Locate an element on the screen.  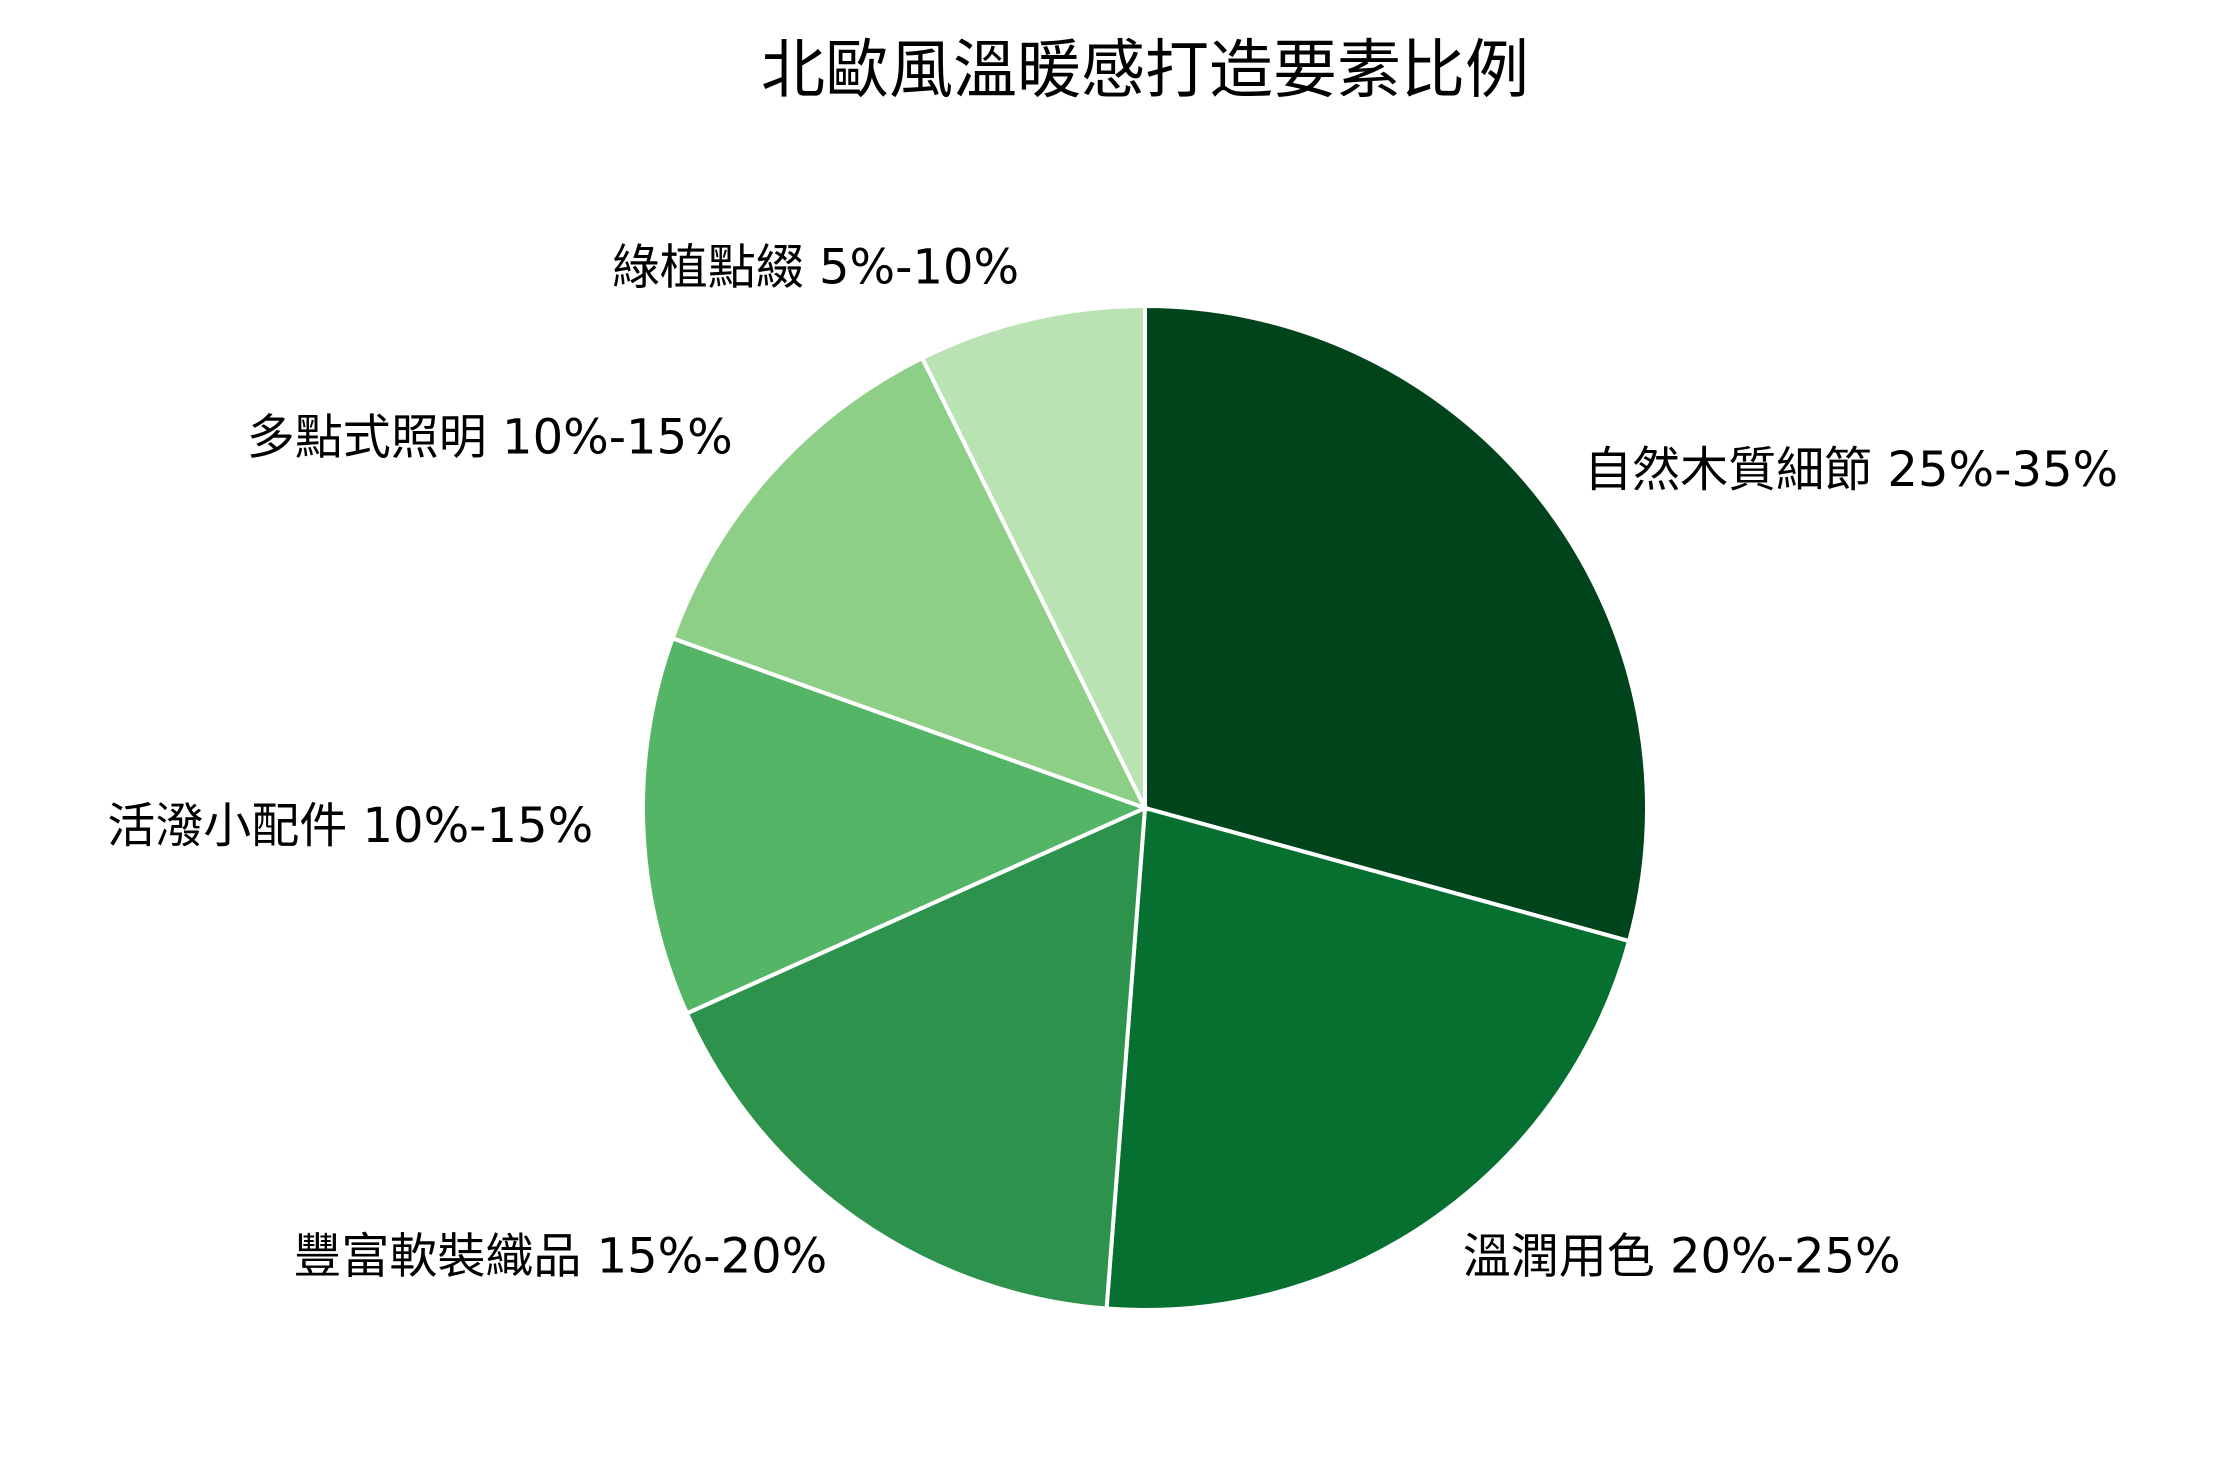
slice-label: 溫潤用色 20%-25% is located at coordinates (1682, 1257).